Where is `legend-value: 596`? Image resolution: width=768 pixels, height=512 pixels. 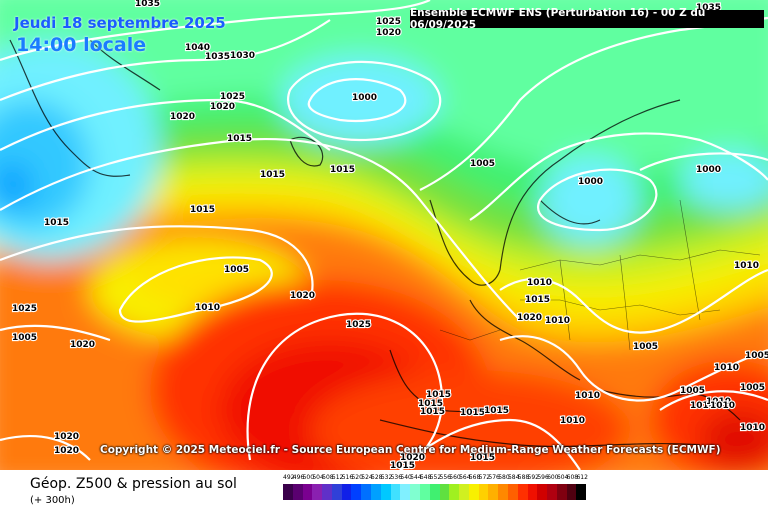 legend-value: 596 is located at coordinates (543, 477).